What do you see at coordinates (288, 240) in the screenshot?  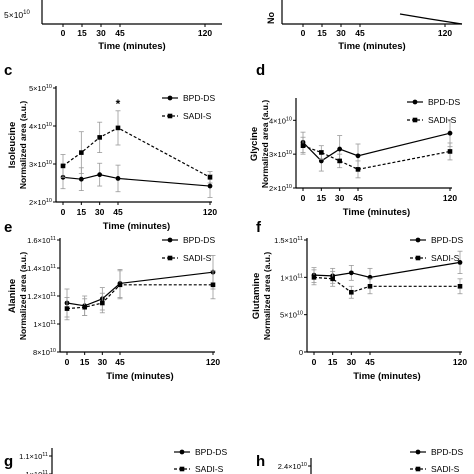 I see `y-tick-label: 1.5×10¹¹` at bounding box center [288, 240].